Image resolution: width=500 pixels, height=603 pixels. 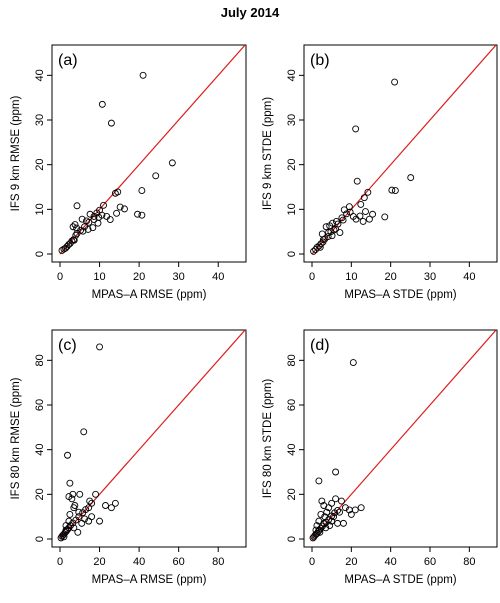 I want to click on panel-c-y-tick-label: 40, so click(x=40, y=450).